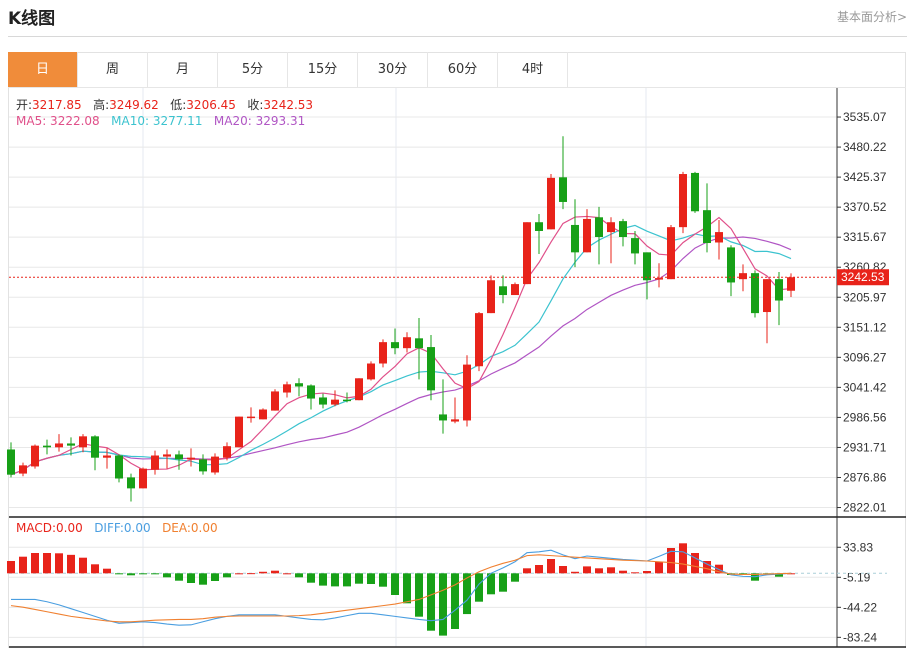  I want to click on tab-day: 日, so click(43, 69).